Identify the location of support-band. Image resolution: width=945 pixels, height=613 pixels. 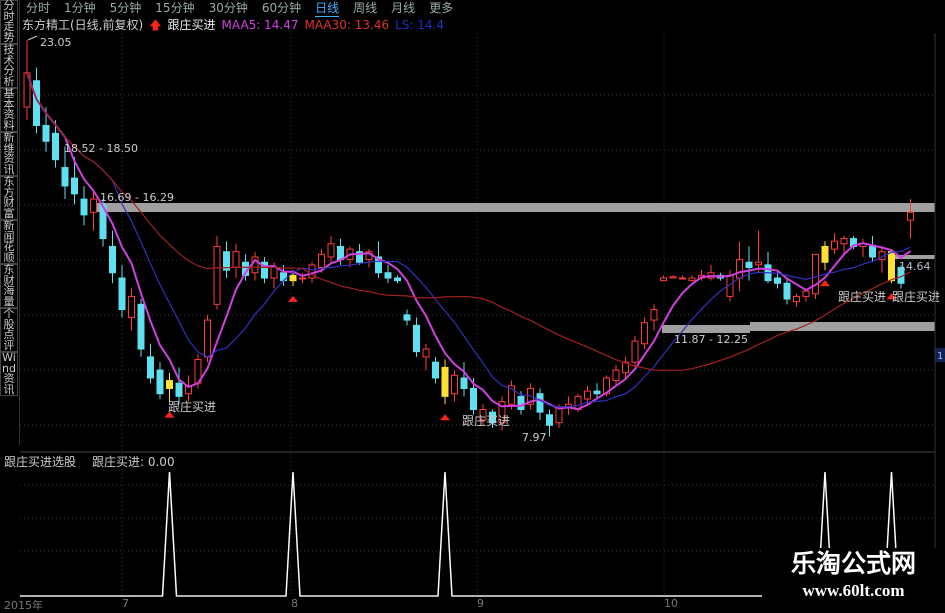
(706, 329).